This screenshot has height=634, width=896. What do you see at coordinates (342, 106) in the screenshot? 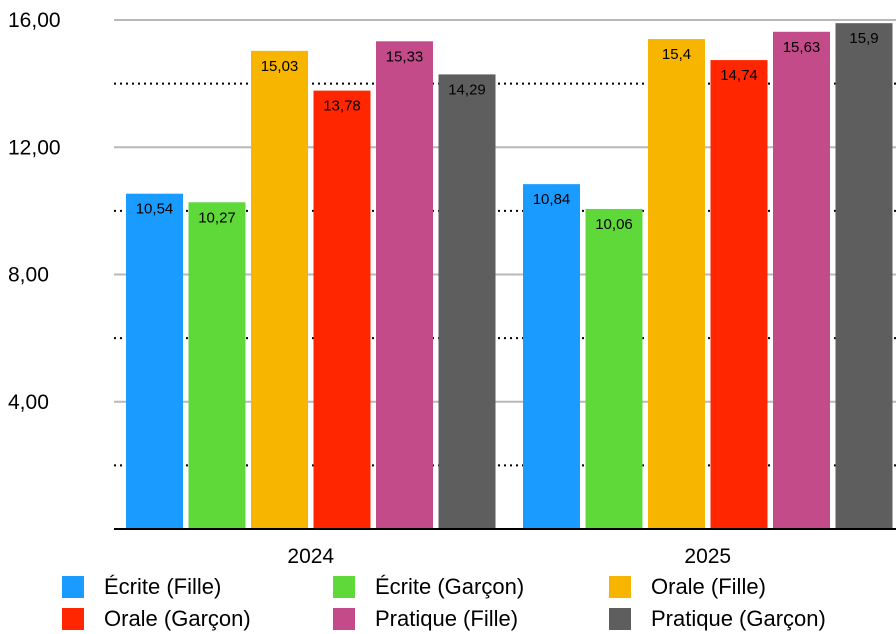
I see `data-label: 13,78` at bounding box center [342, 106].